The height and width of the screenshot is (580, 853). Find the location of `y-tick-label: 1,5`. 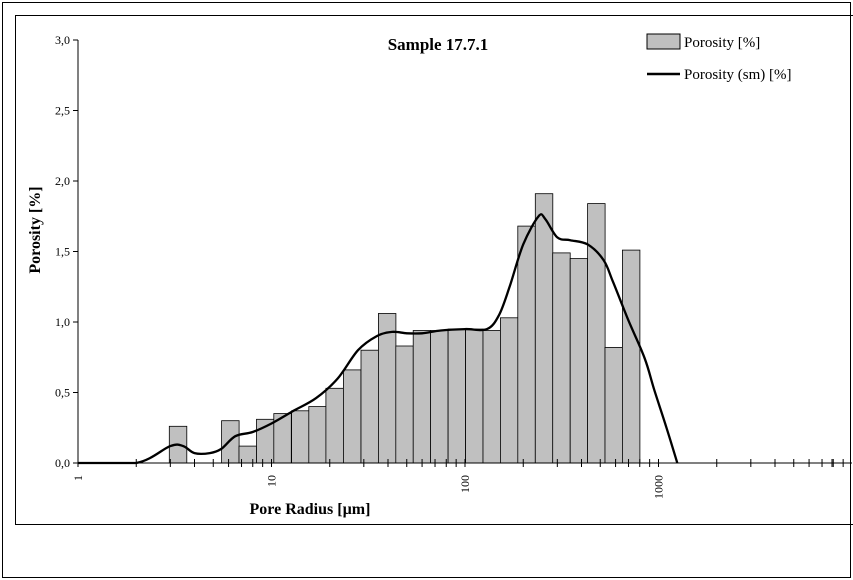

y-tick-label: 1,5 is located at coordinates (62, 252).